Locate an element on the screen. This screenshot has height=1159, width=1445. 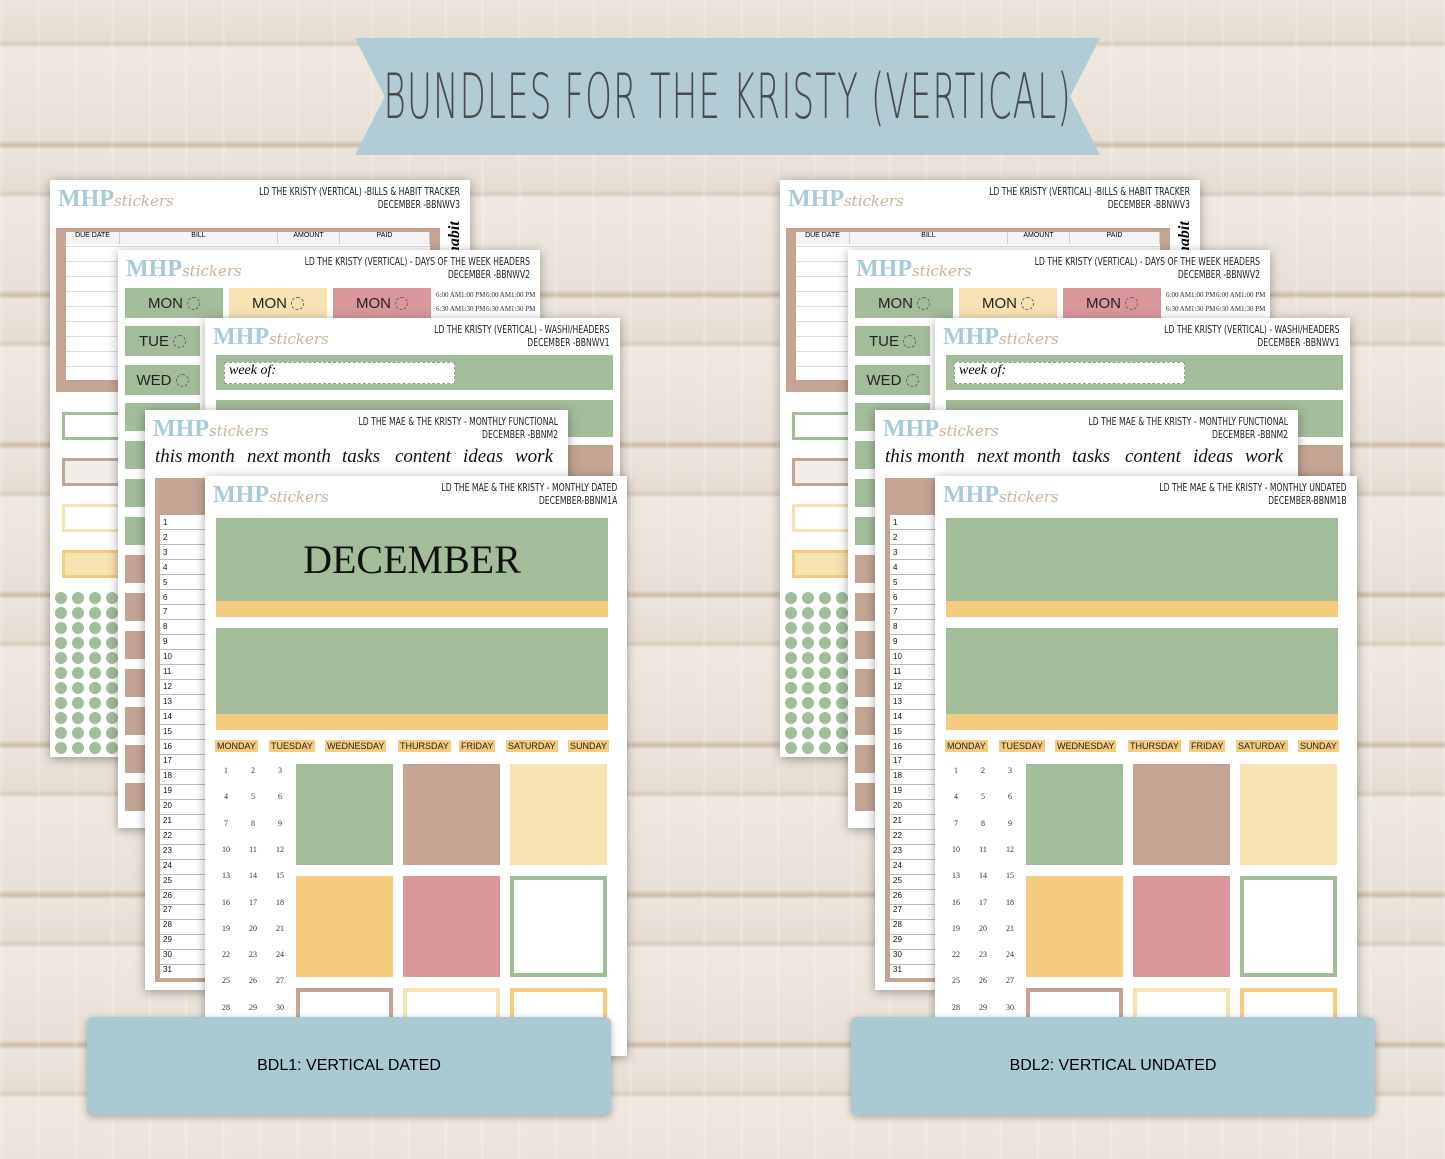
list-number: 17 is located at coordinates (897, 761).